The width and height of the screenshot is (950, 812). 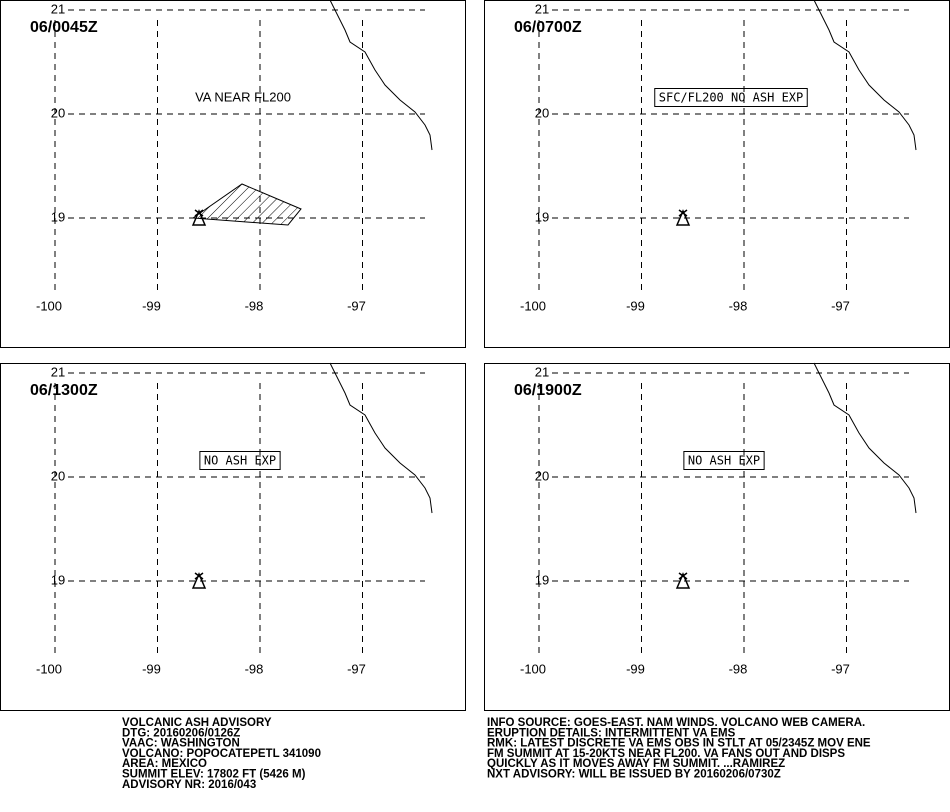 What do you see at coordinates (181, 744) in the screenshot?
I see `advisory-line: VAAC: WASHINGTON` at bounding box center [181, 744].